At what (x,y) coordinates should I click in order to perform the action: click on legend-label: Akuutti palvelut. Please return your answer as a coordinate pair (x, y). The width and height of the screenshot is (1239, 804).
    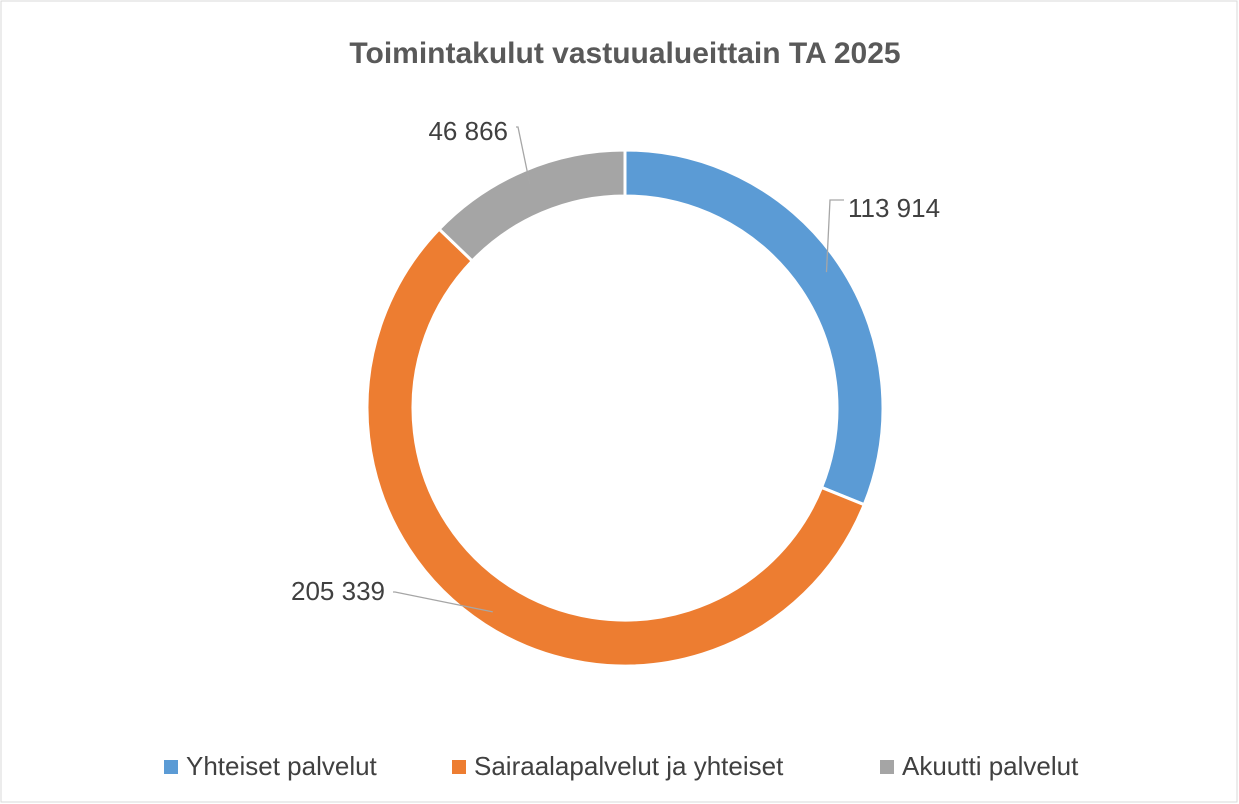
    Looking at the image, I should click on (990, 766).